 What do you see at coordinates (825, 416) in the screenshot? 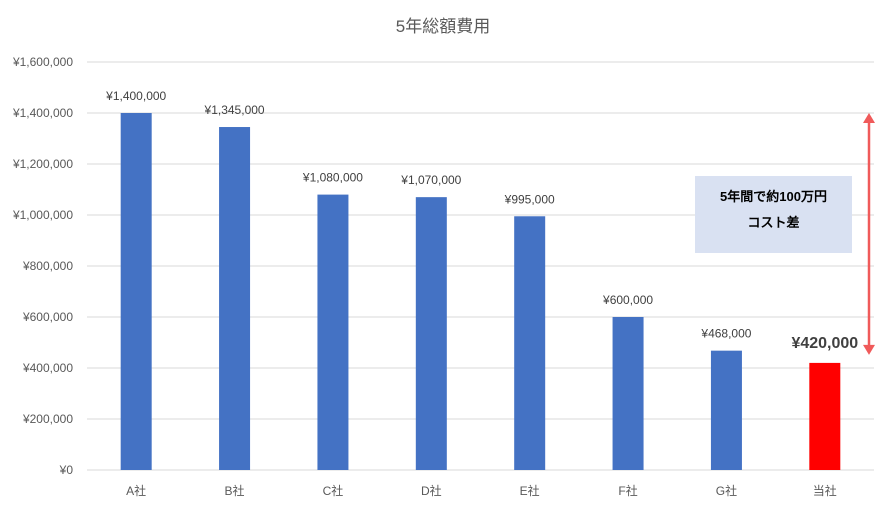
I see `highlight-bar` at bounding box center [825, 416].